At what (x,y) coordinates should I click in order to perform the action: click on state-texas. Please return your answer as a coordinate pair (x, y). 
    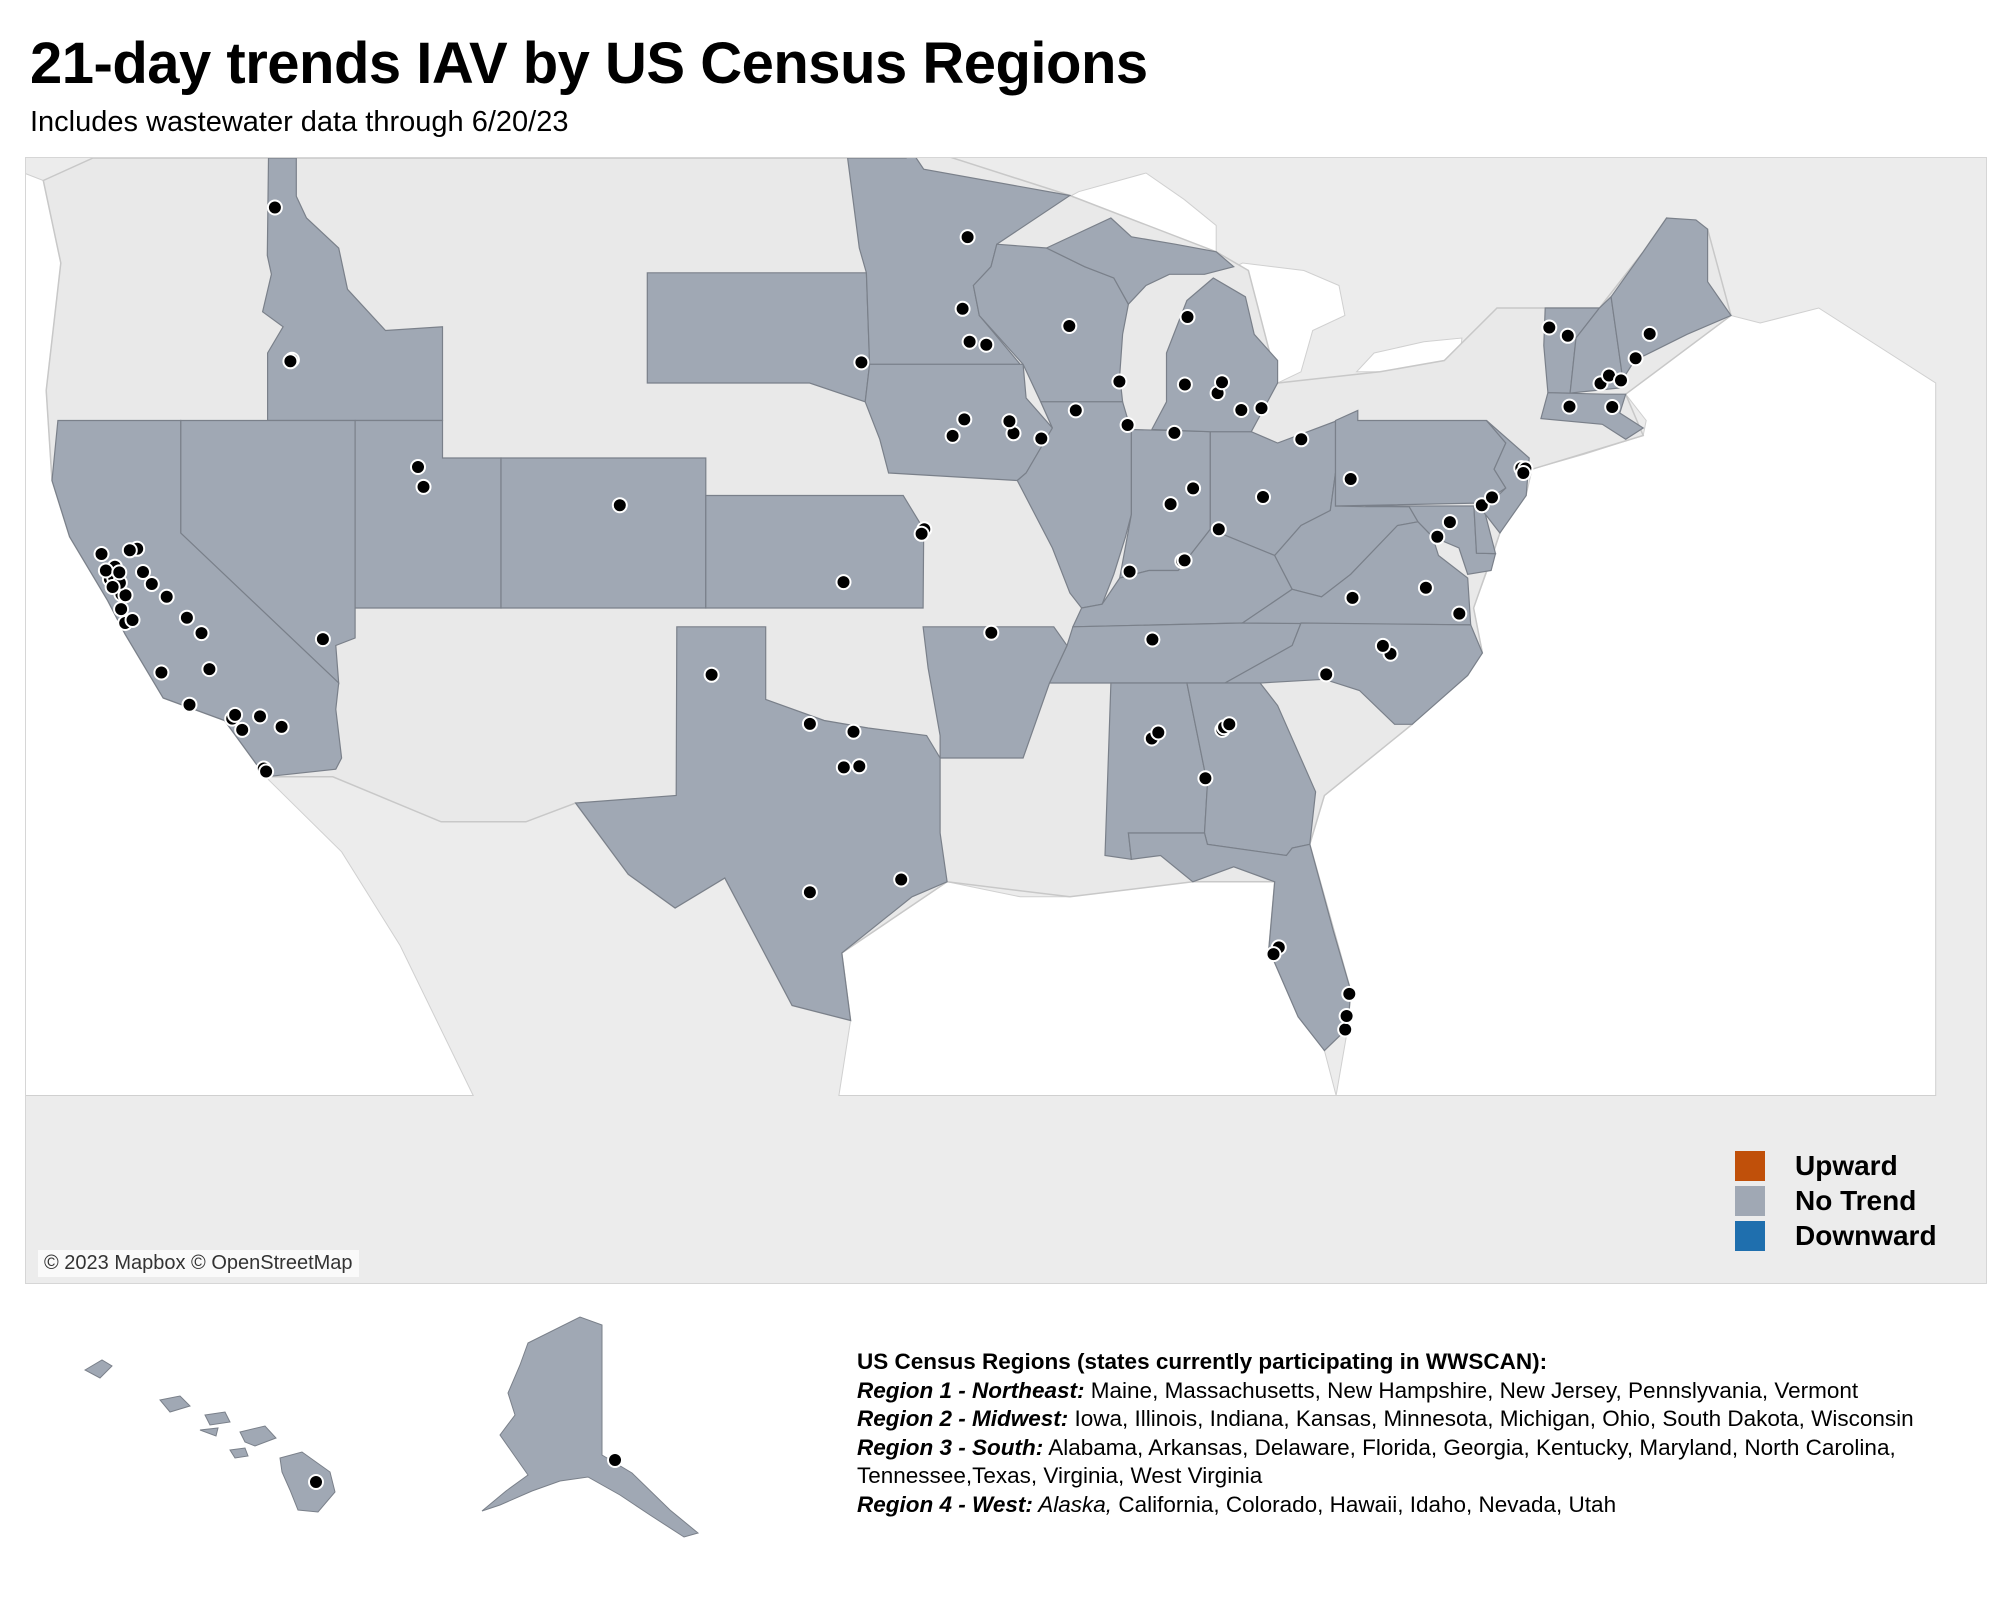
    Looking at the image, I should click on (761, 824).